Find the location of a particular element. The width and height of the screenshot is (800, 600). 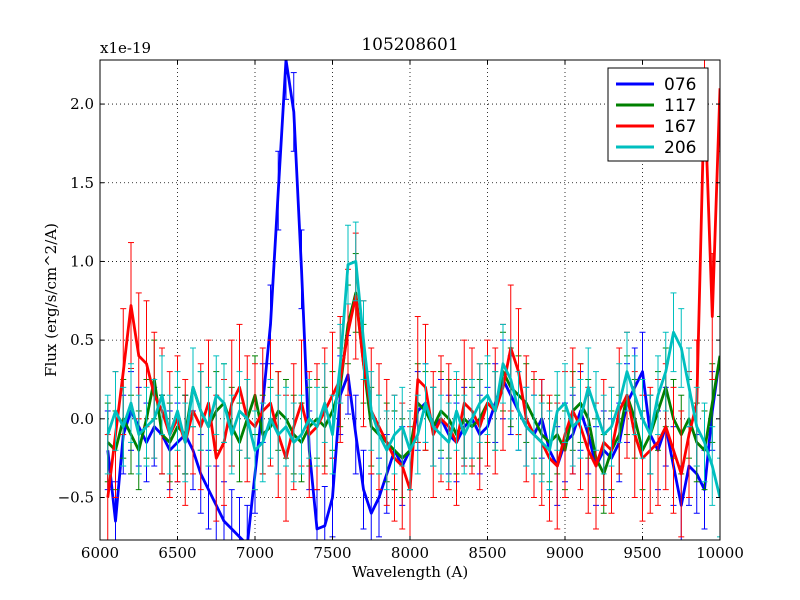

x-axis-label: Wavelength (A) is located at coordinates (410, 572).